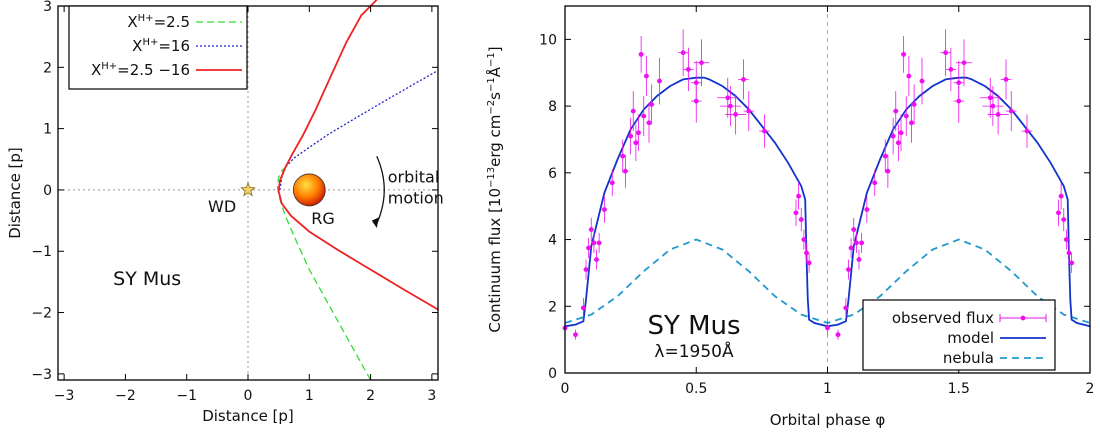 This screenshot has height=433, width=1100. I want to click on legend-point-sample, so click(1023, 318).